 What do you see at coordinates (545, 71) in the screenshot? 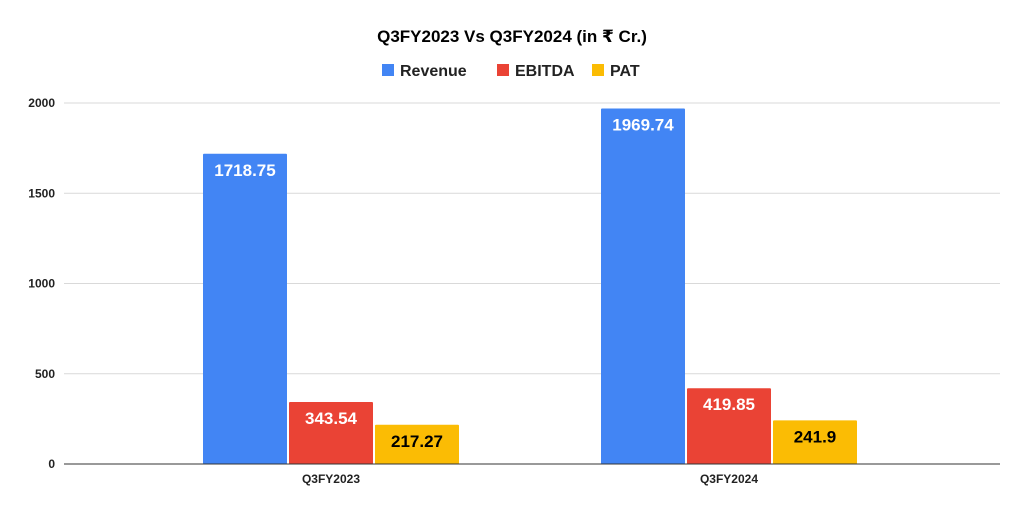
I see `legend-label-ebitda: EBITDA` at bounding box center [545, 71].